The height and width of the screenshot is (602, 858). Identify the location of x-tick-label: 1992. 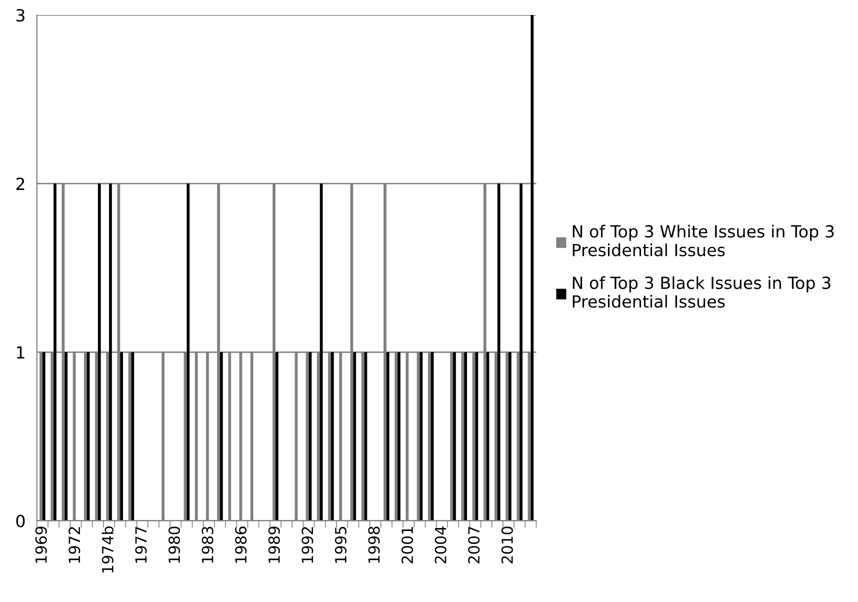
(308, 545).